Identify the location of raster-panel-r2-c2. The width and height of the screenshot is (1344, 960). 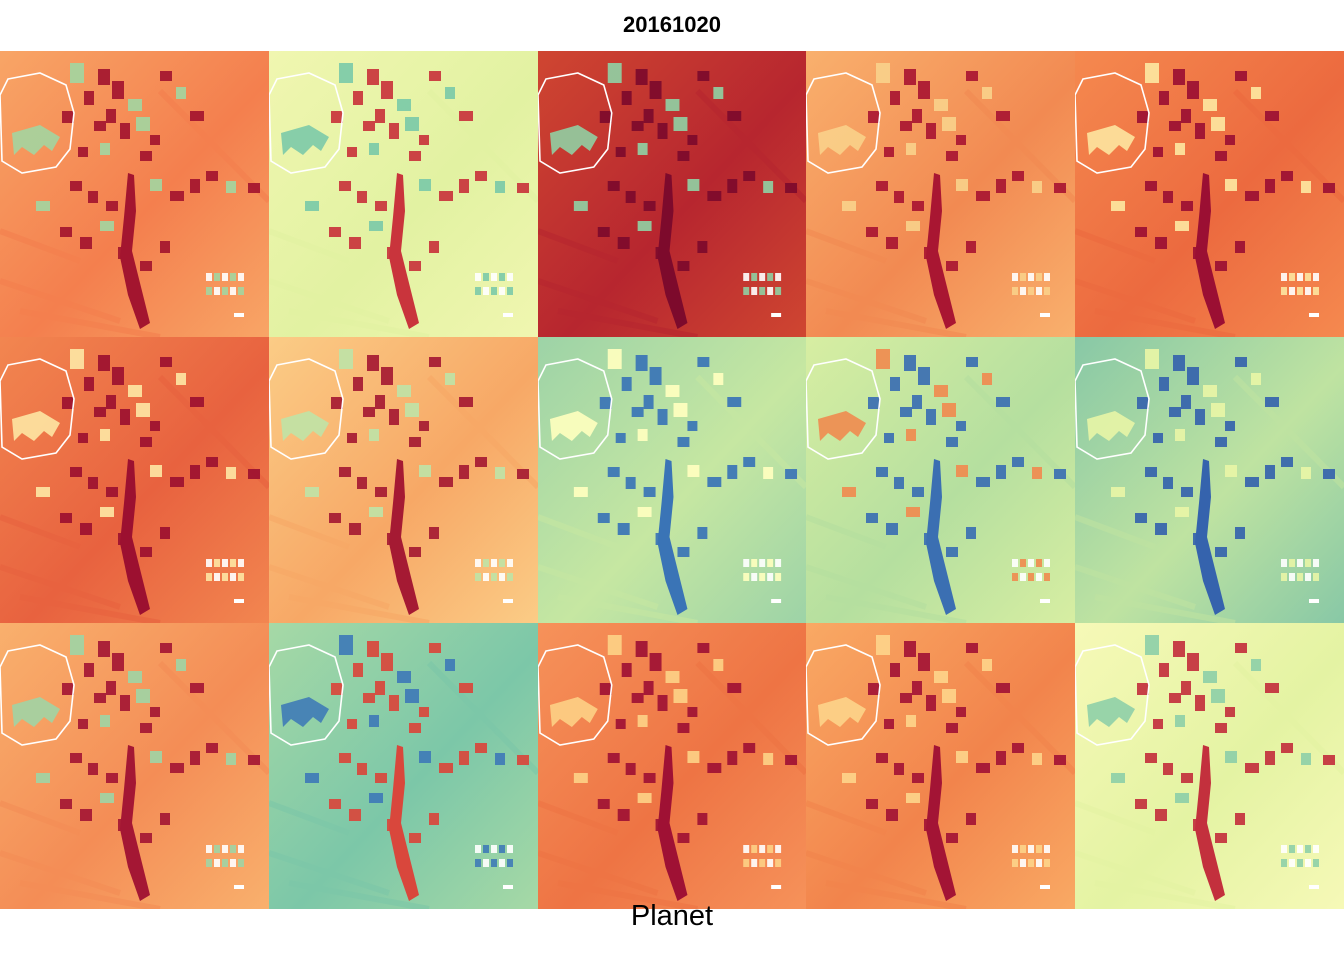
(403, 480).